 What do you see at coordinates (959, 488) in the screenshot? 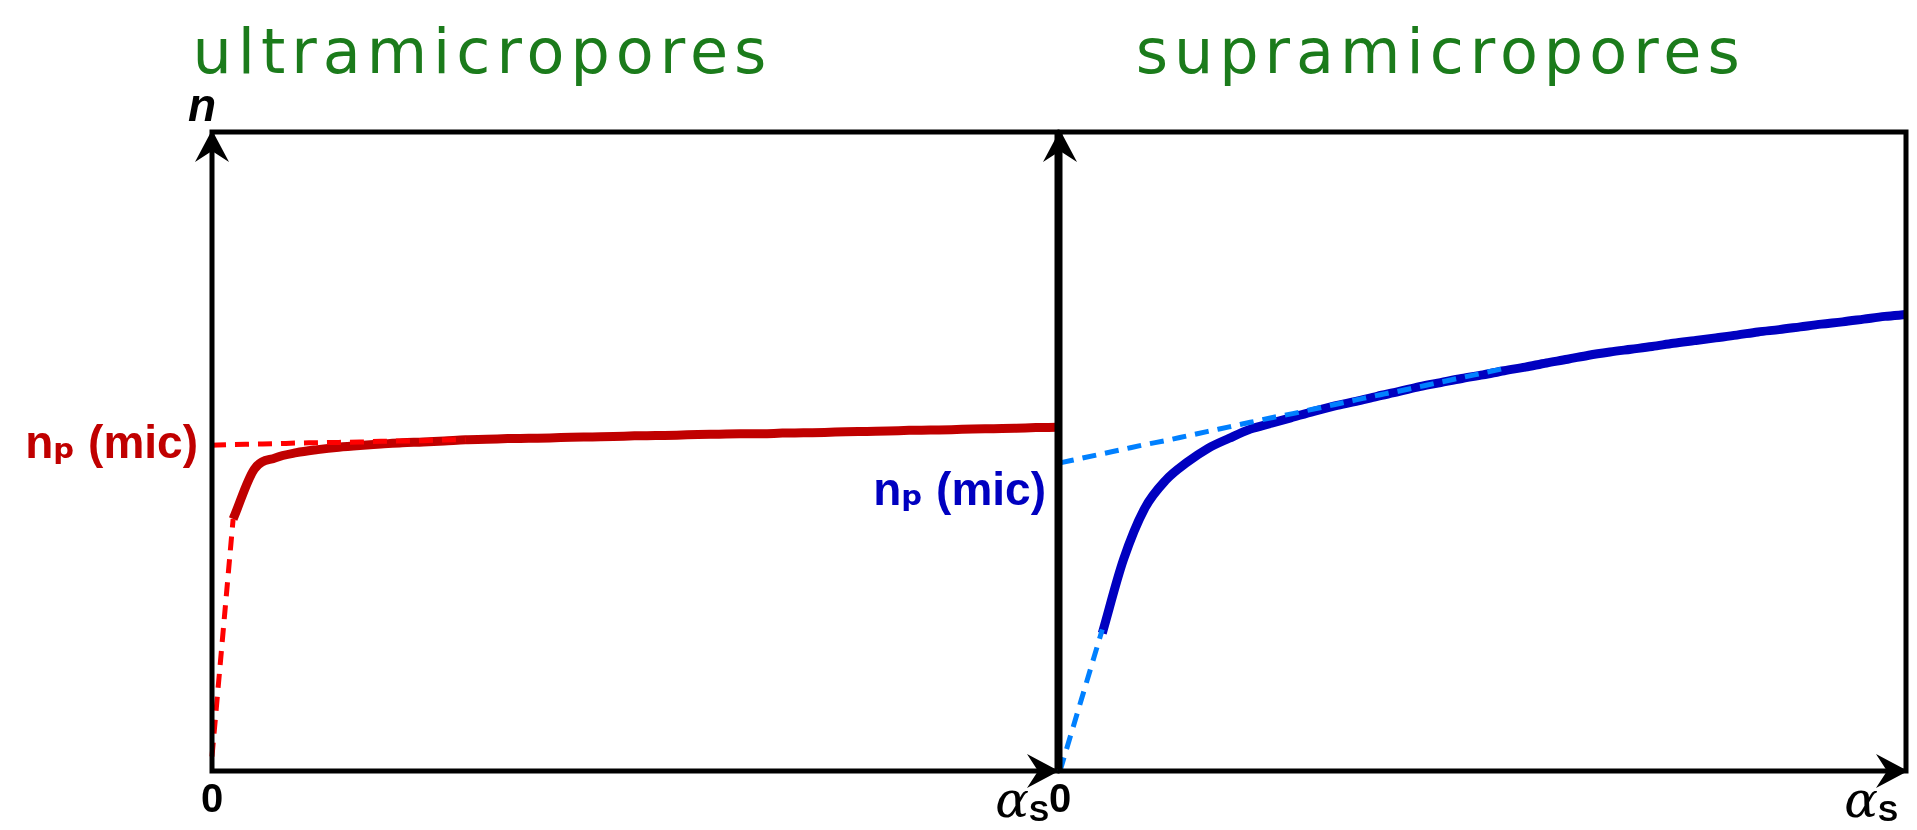
I see `annotation: nₚ (mic)` at bounding box center [959, 488].